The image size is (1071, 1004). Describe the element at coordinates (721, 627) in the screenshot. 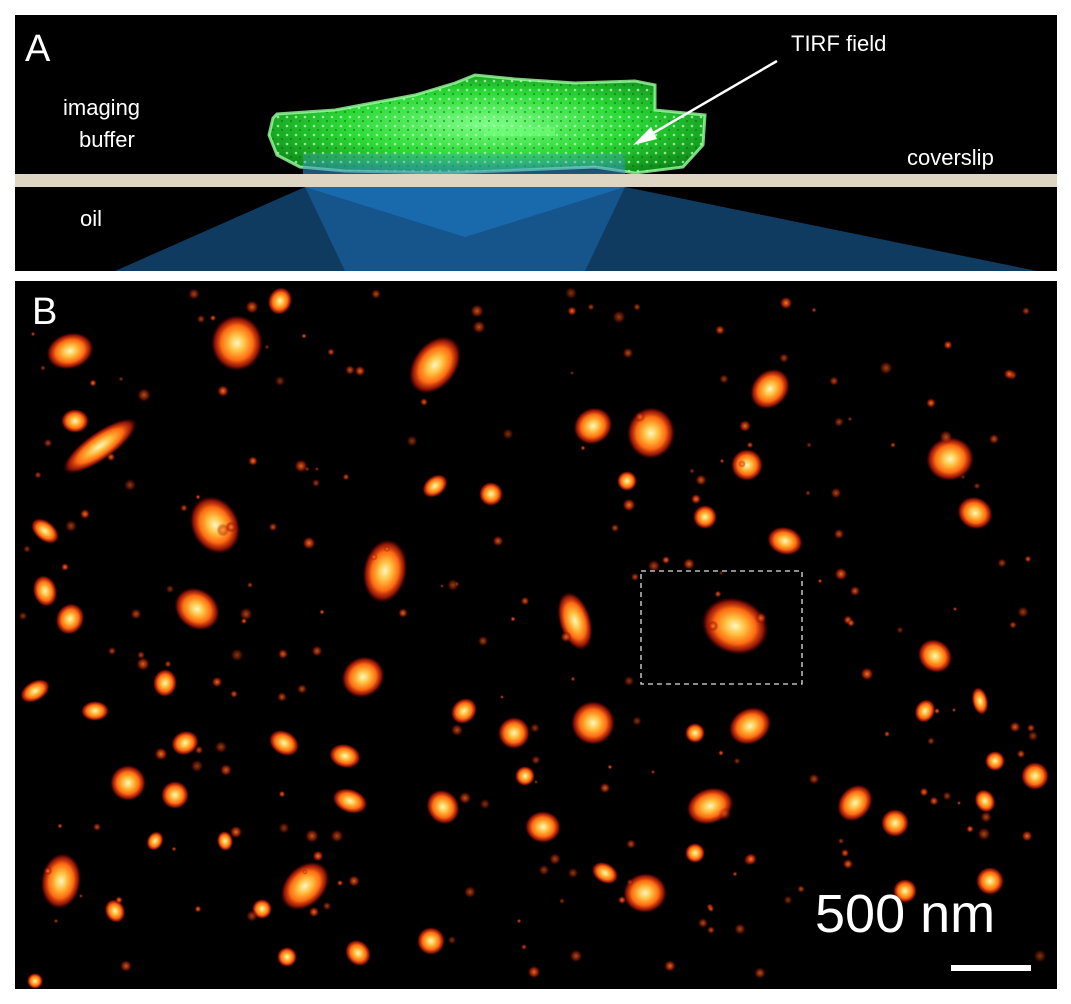

I see `zoom-region-box` at that location.